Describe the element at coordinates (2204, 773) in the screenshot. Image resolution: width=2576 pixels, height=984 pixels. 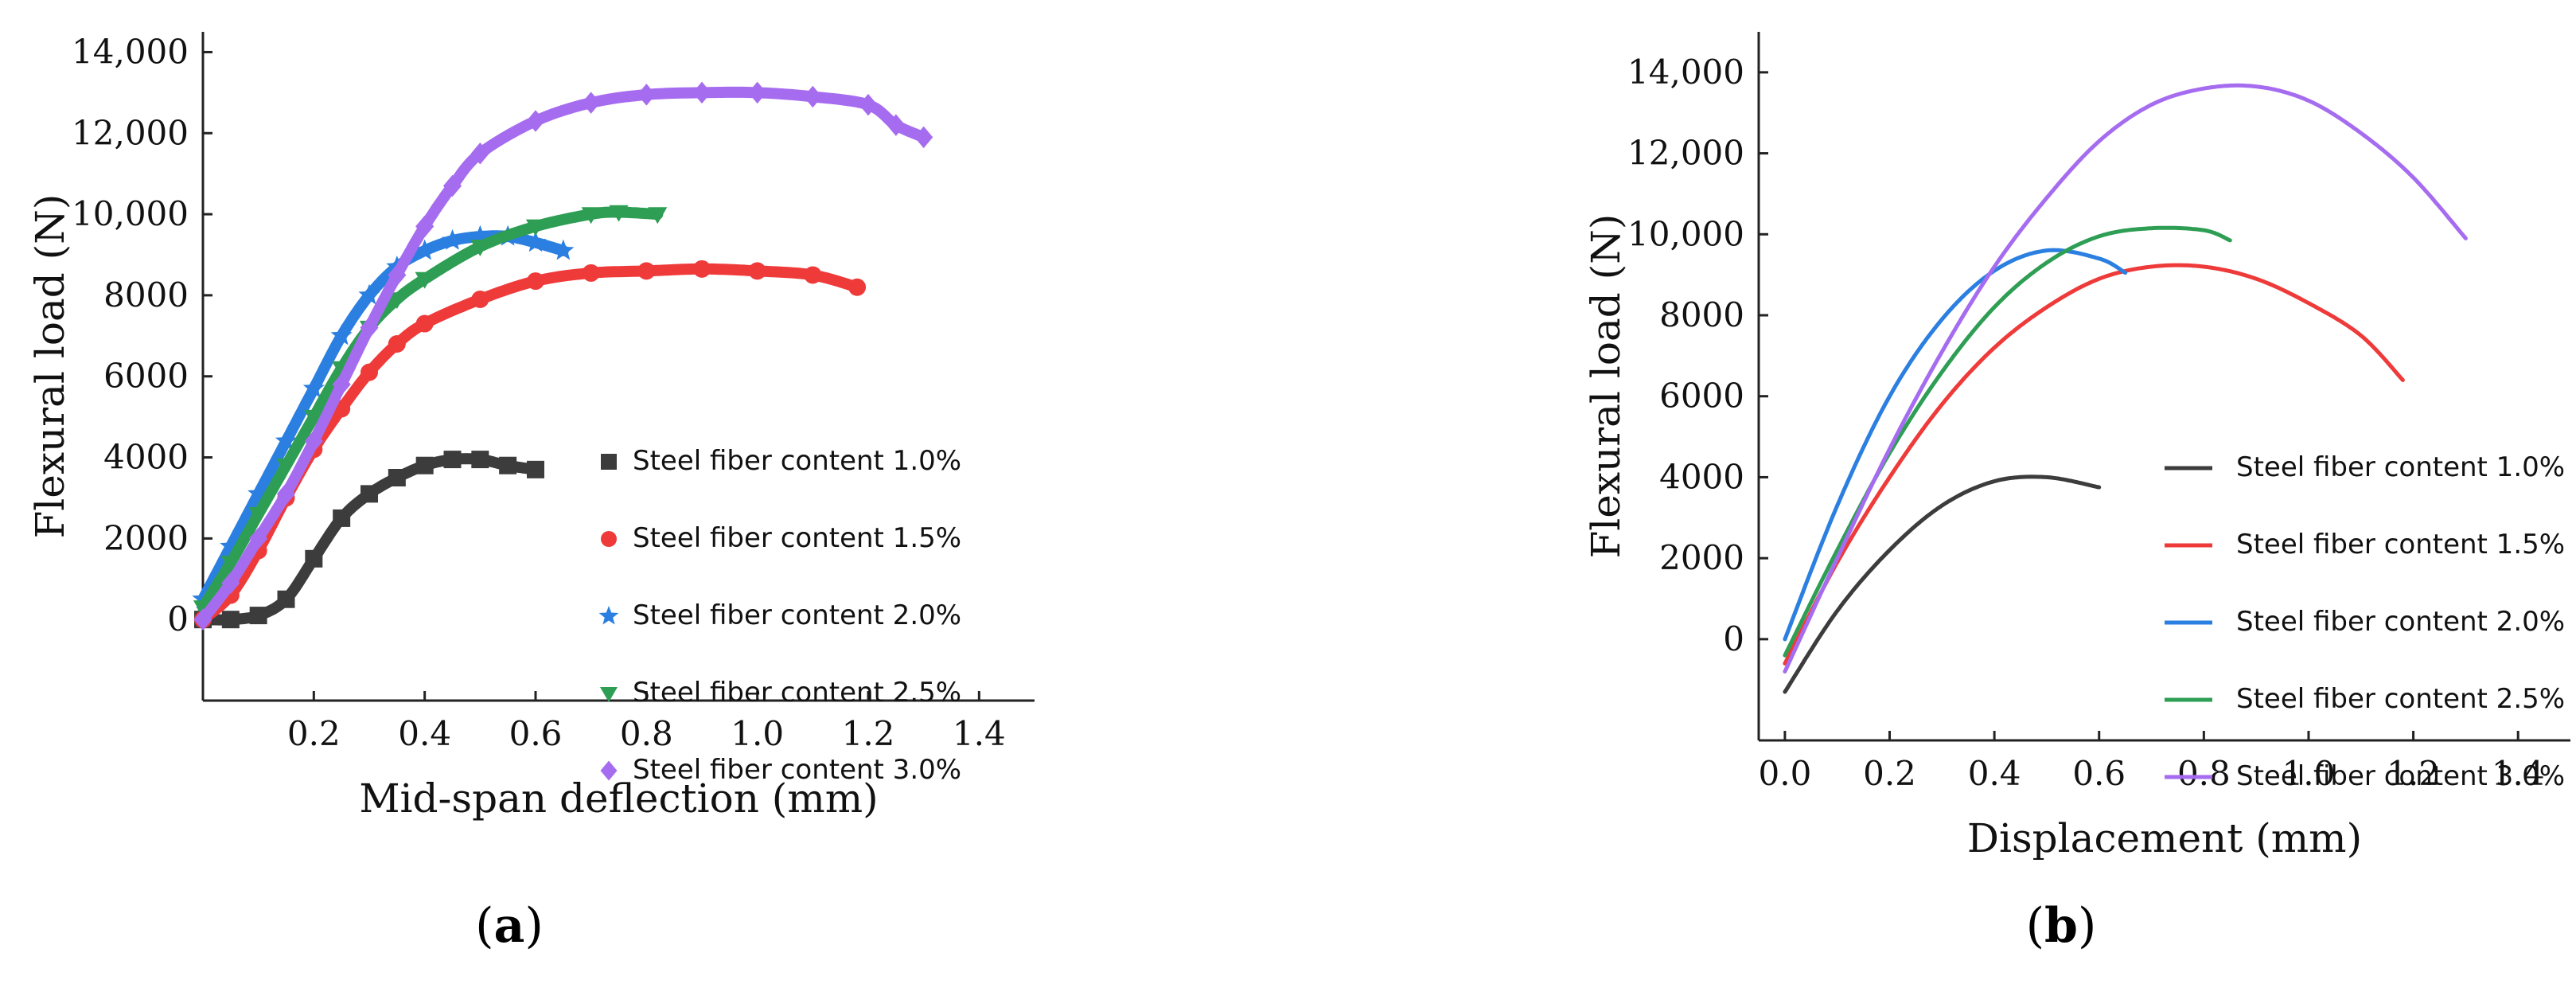
I see `x-tick-label: 0.8` at that location.